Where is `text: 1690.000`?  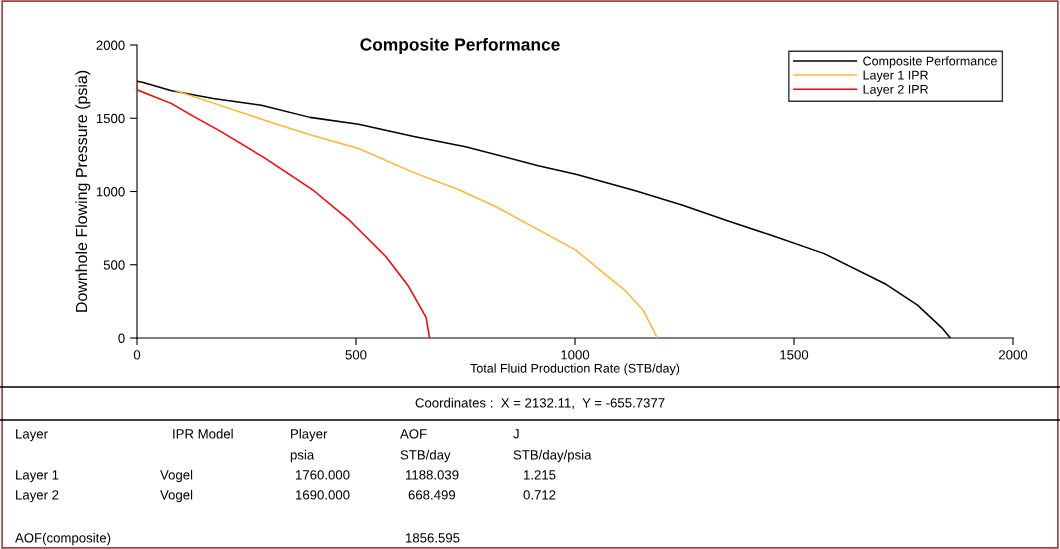
text: 1690.000 is located at coordinates (323, 495).